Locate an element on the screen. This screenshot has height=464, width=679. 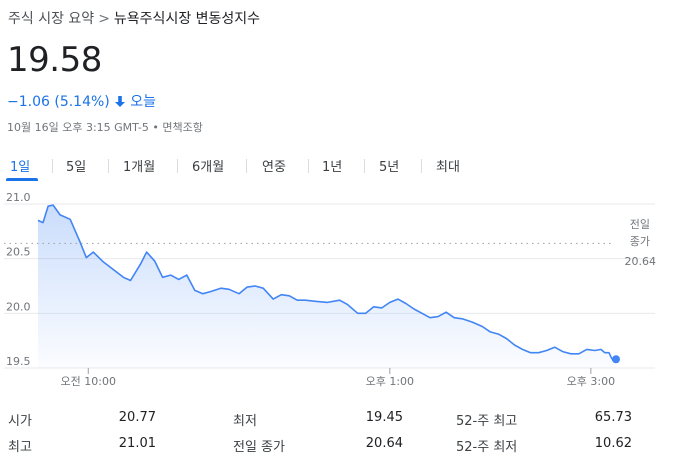
stat-high-label: 최고 is located at coordinates (20, 447).